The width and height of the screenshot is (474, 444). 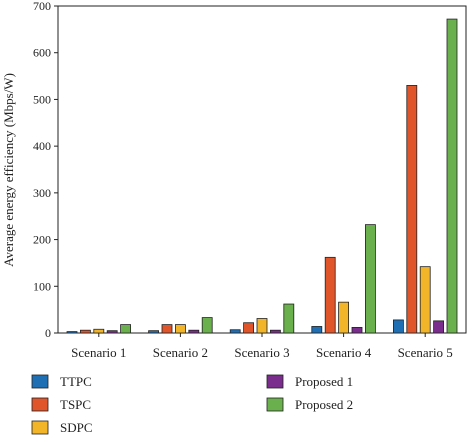 I want to click on y-tick-label: 500, so click(x=42, y=99).